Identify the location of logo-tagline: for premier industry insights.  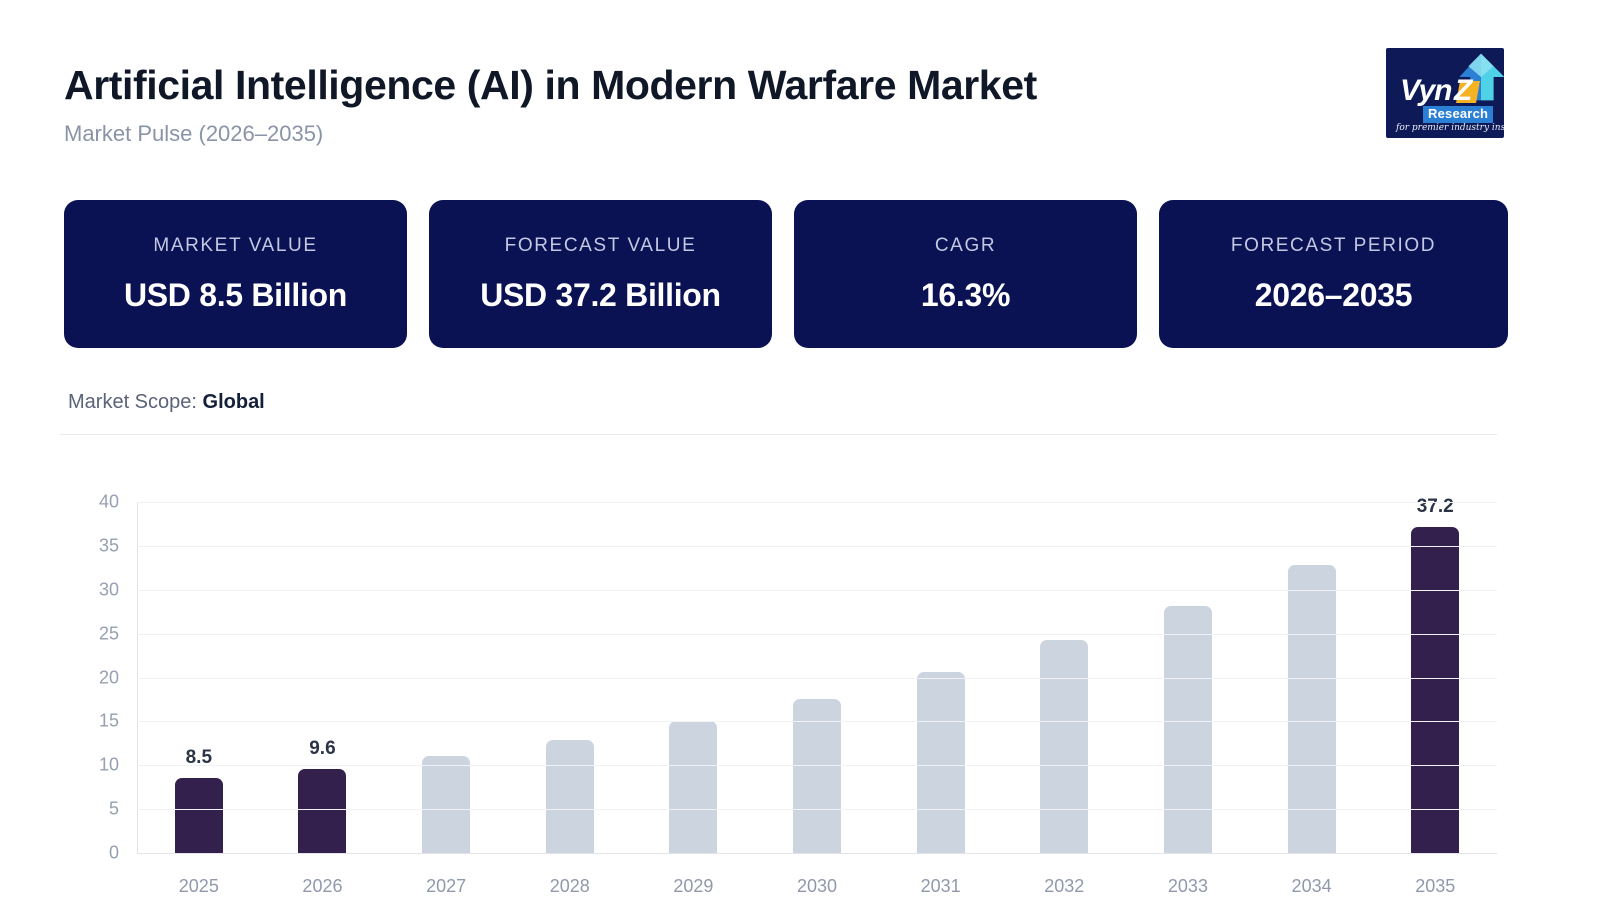
(1450, 128).